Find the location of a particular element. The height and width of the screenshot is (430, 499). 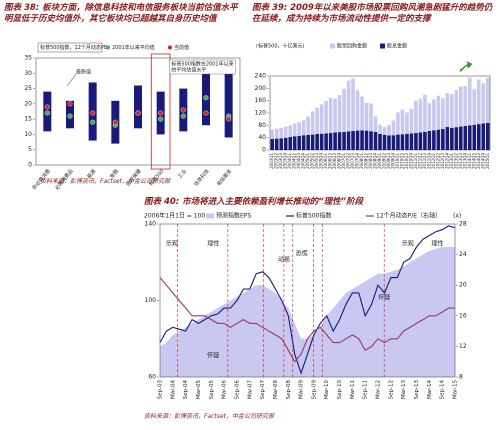

x-tick-label: Sep-03 is located at coordinates (161, 390).